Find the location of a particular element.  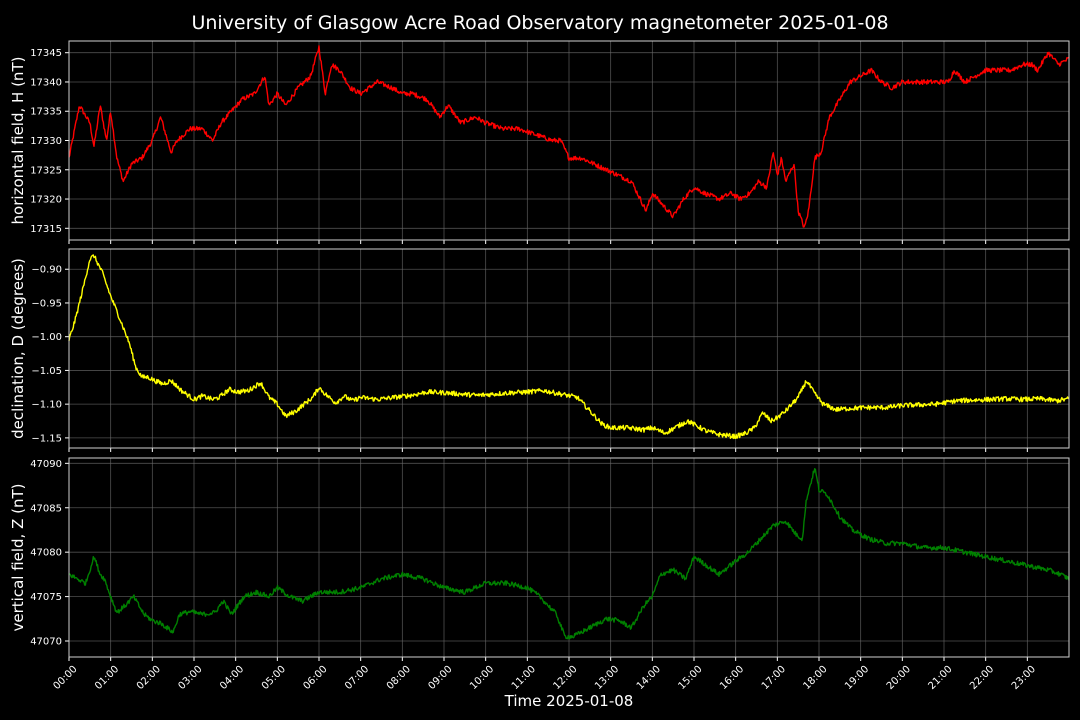

y-tick-label: 17315 is located at coordinates (46, 229).